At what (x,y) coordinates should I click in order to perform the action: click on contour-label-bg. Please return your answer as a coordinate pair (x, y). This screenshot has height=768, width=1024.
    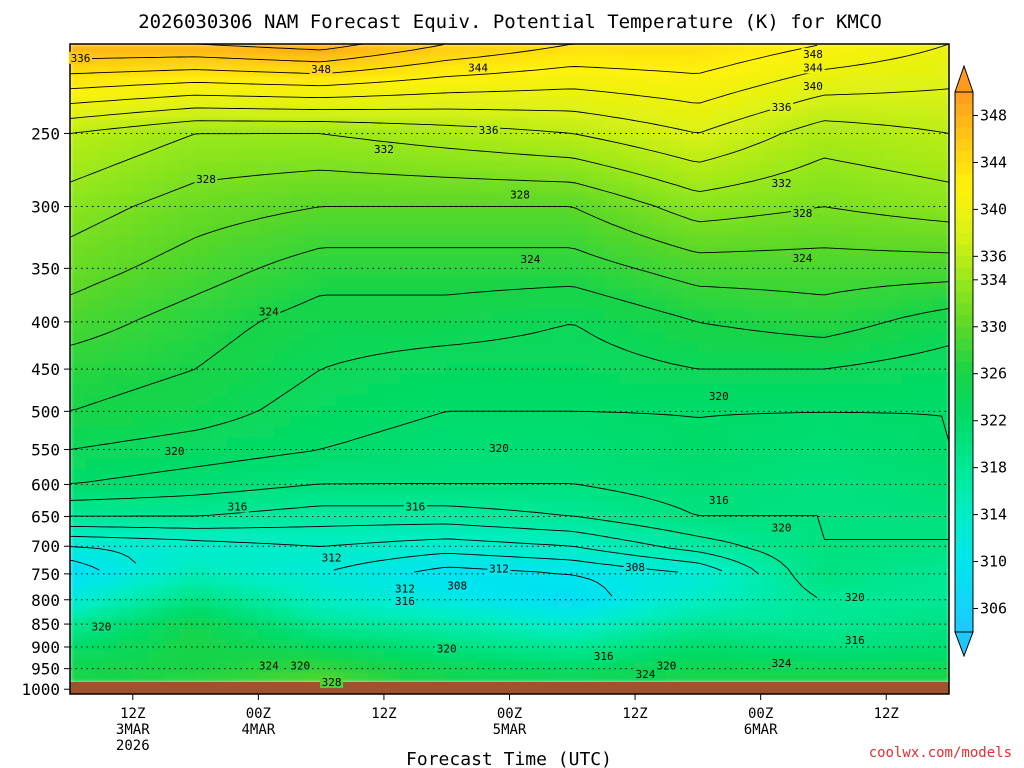
    Looking at the image, I should click on (384, 149).